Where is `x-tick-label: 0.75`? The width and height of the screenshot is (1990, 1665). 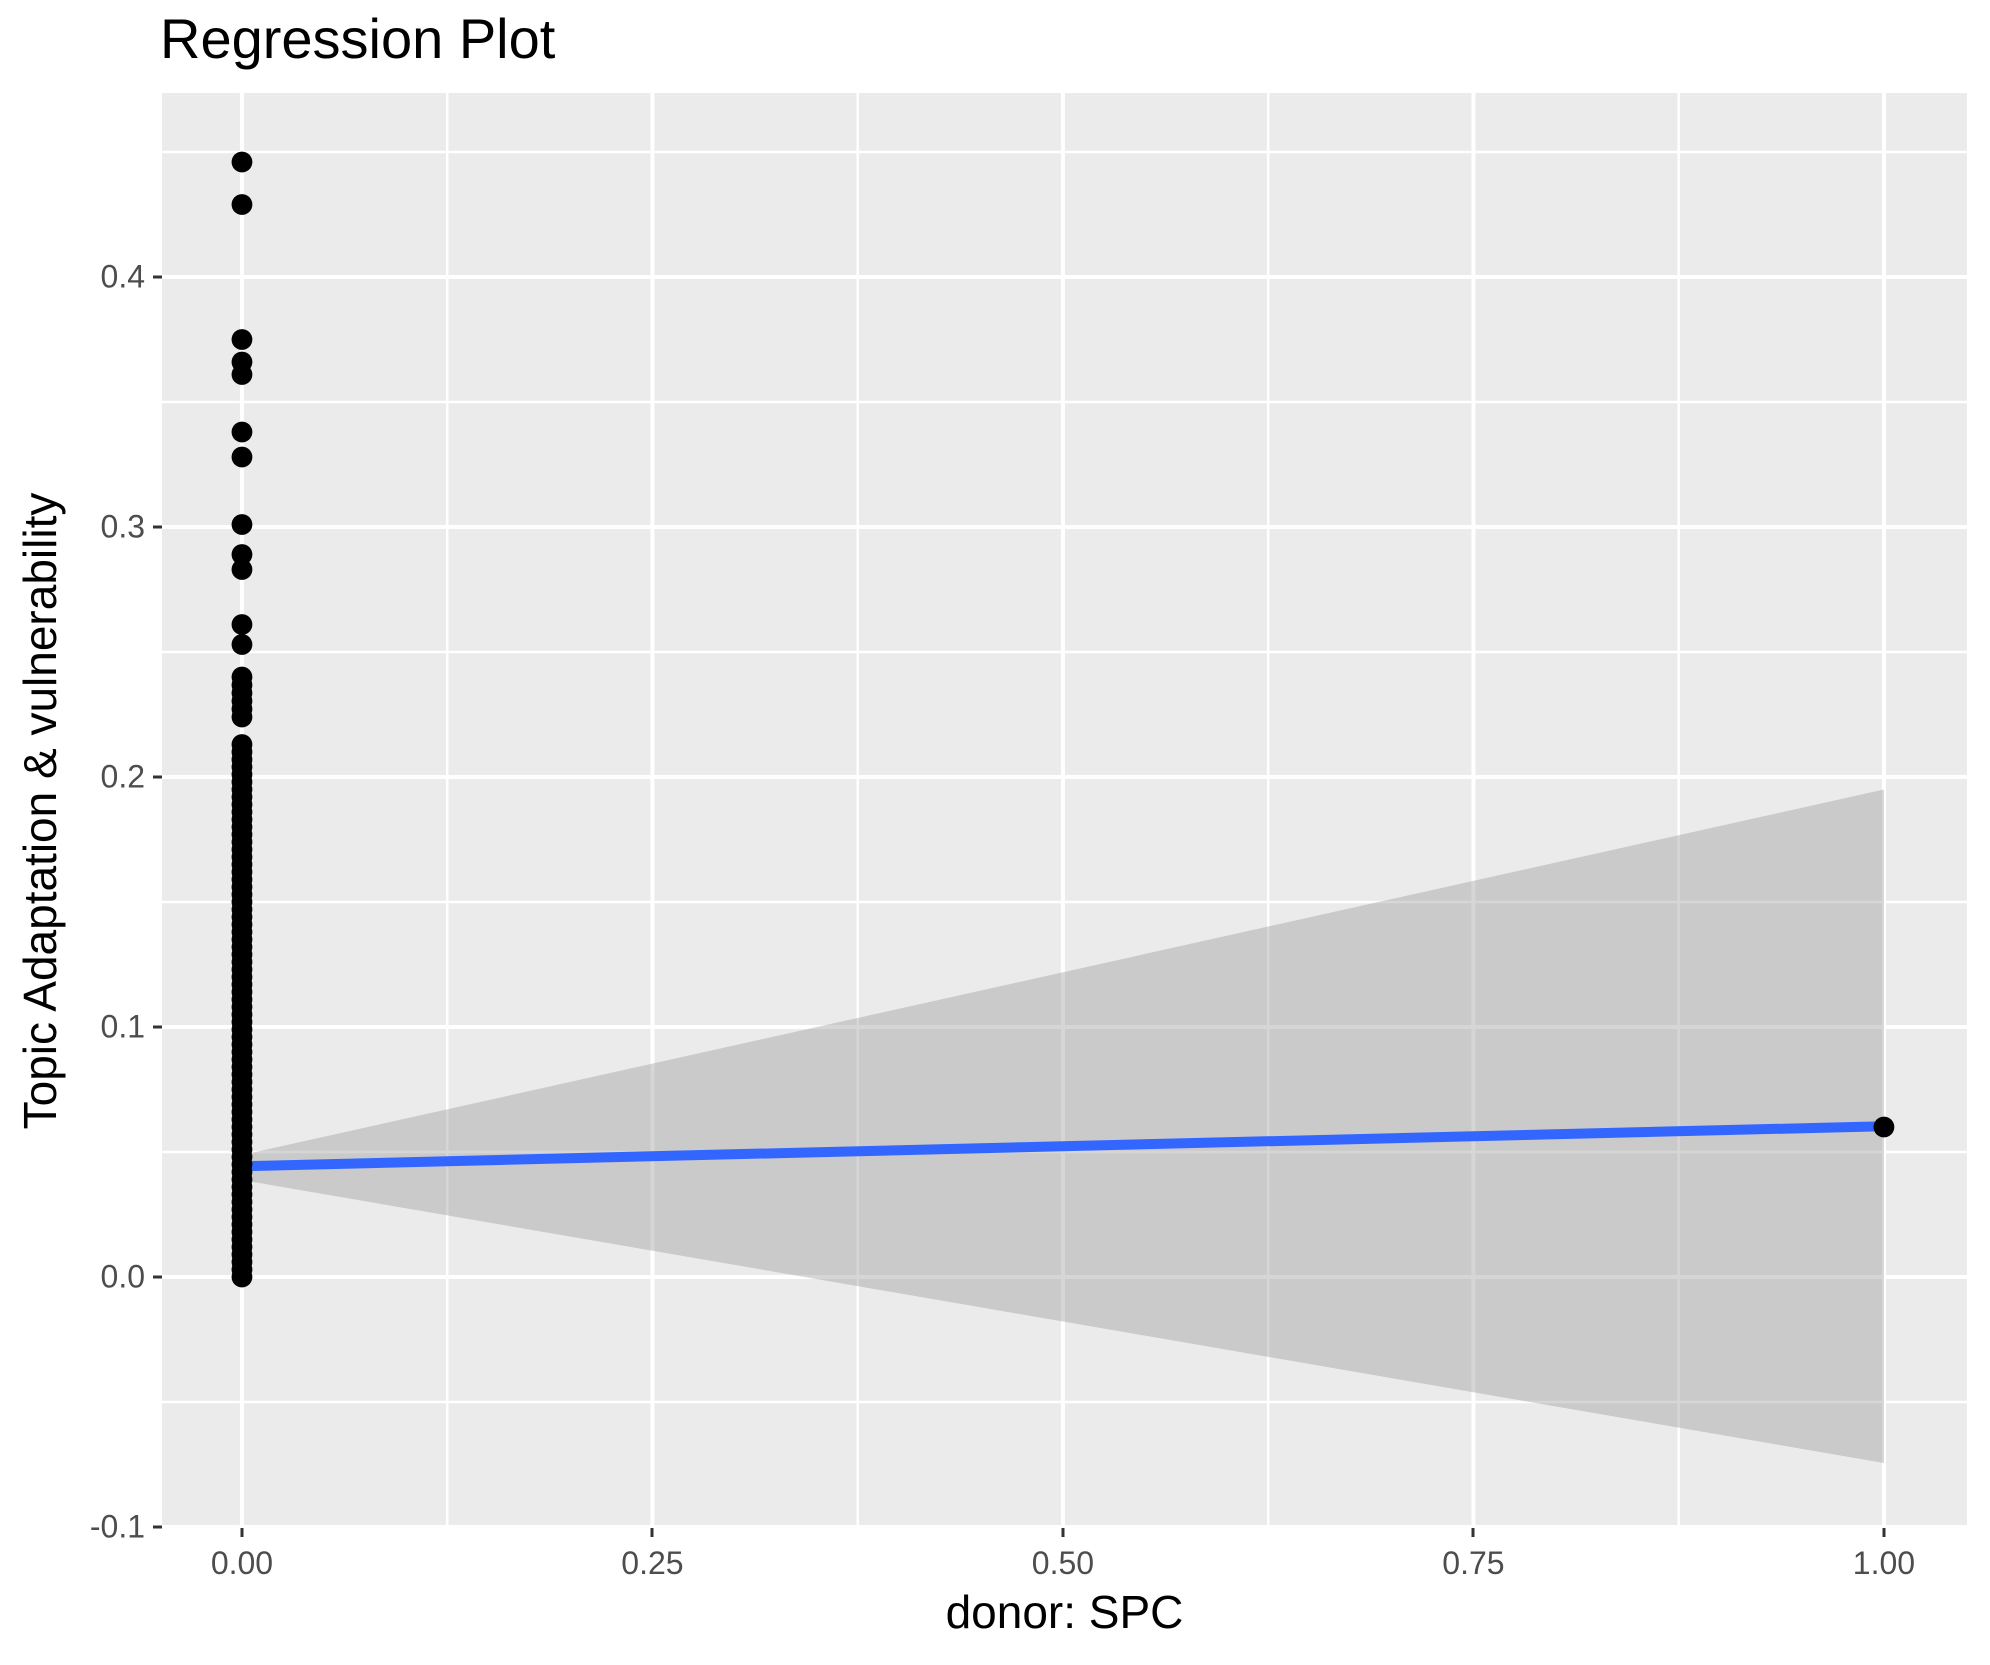 x-tick-label: 0.75 is located at coordinates (1473, 1563).